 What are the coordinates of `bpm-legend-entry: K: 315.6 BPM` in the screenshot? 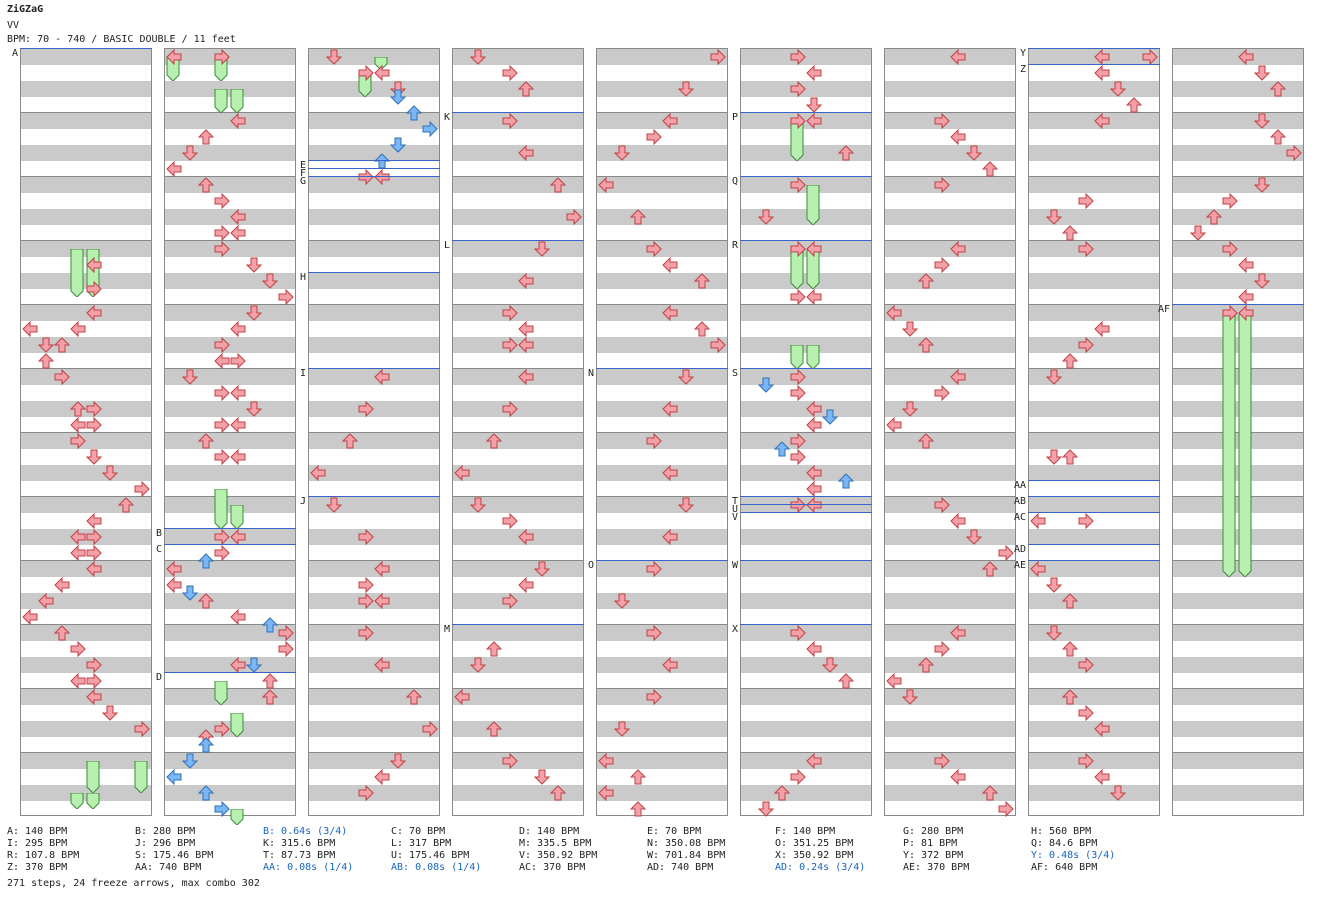 It's located at (299, 843).